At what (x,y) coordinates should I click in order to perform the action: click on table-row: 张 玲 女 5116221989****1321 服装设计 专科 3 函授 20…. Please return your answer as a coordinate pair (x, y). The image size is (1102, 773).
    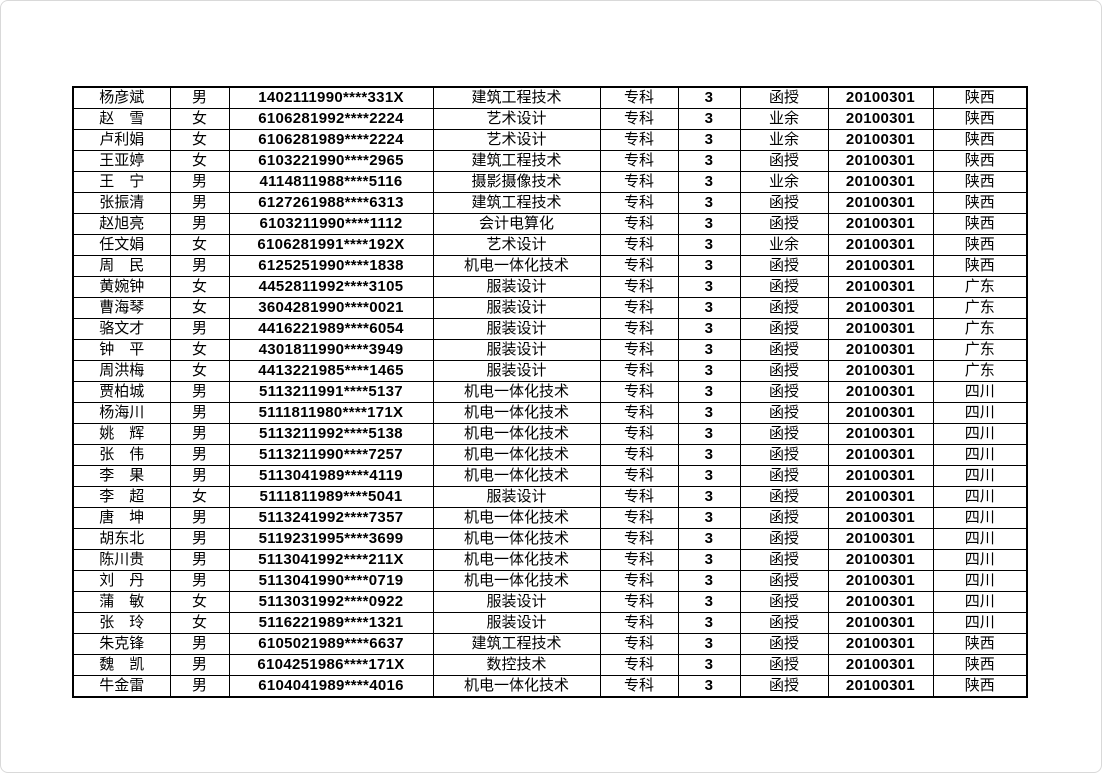
    Looking at the image, I should click on (550, 623).